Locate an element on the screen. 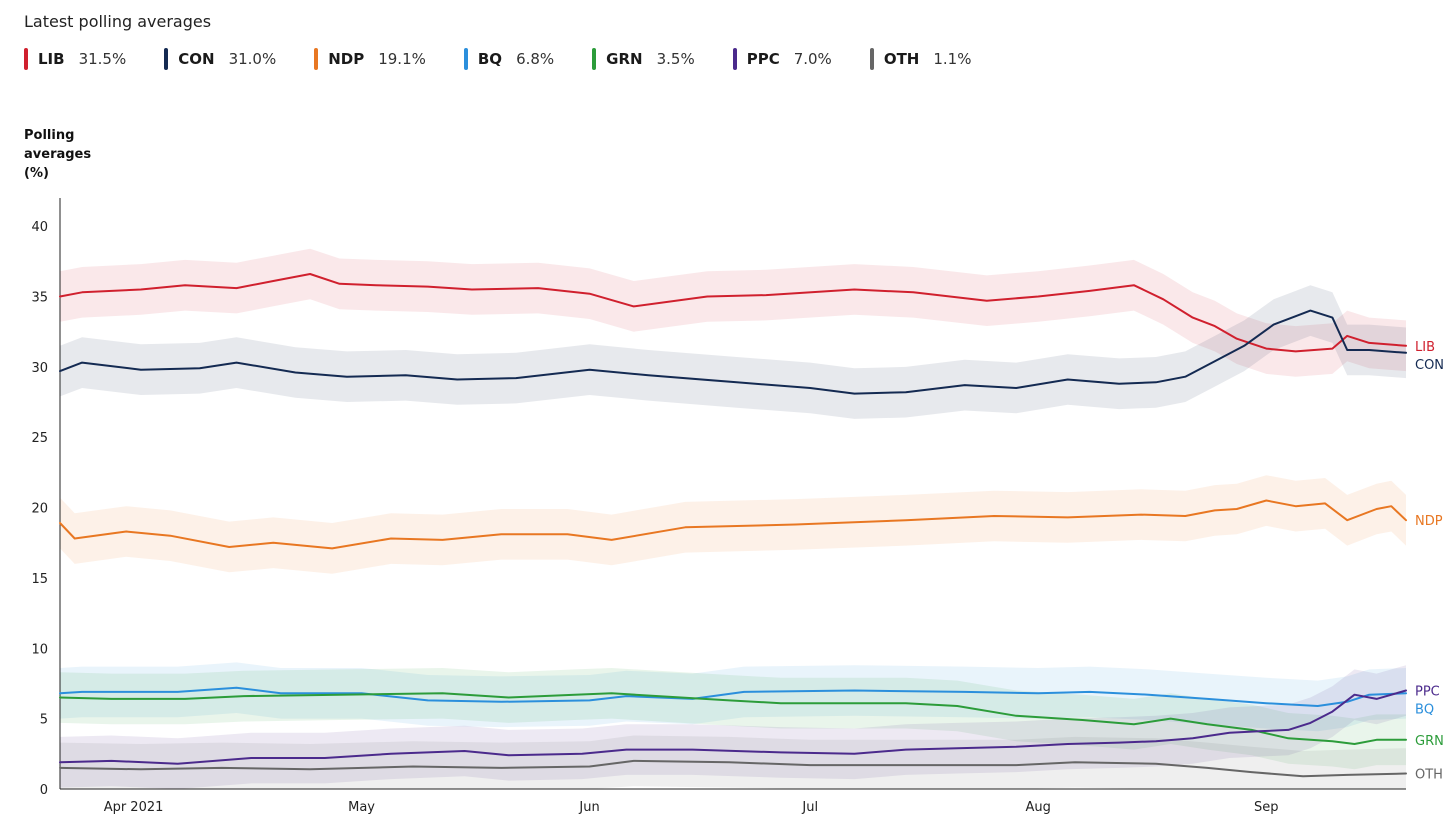  legend-swatch-ppc is located at coordinates (734, 59).